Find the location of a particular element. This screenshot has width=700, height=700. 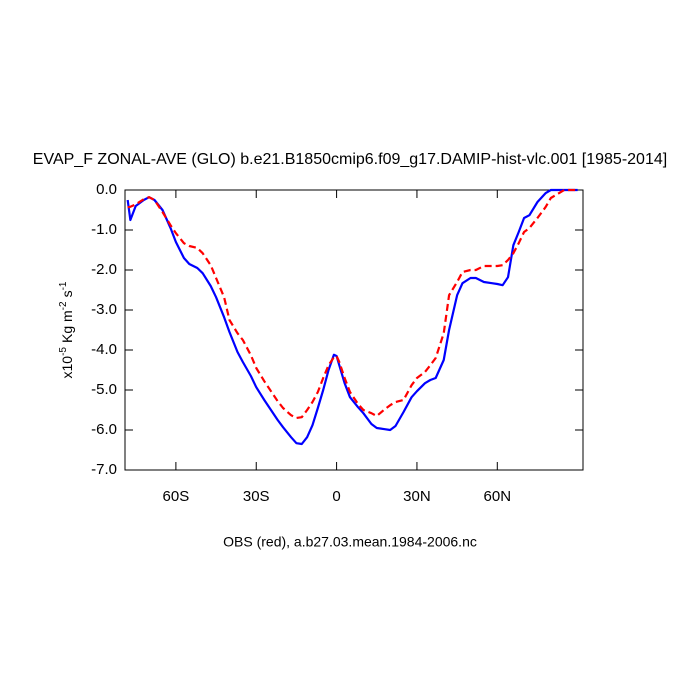

x-axis-label: OBS (red), a.b27.03.mean.1984-2006.nc is located at coordinates (350, 542).